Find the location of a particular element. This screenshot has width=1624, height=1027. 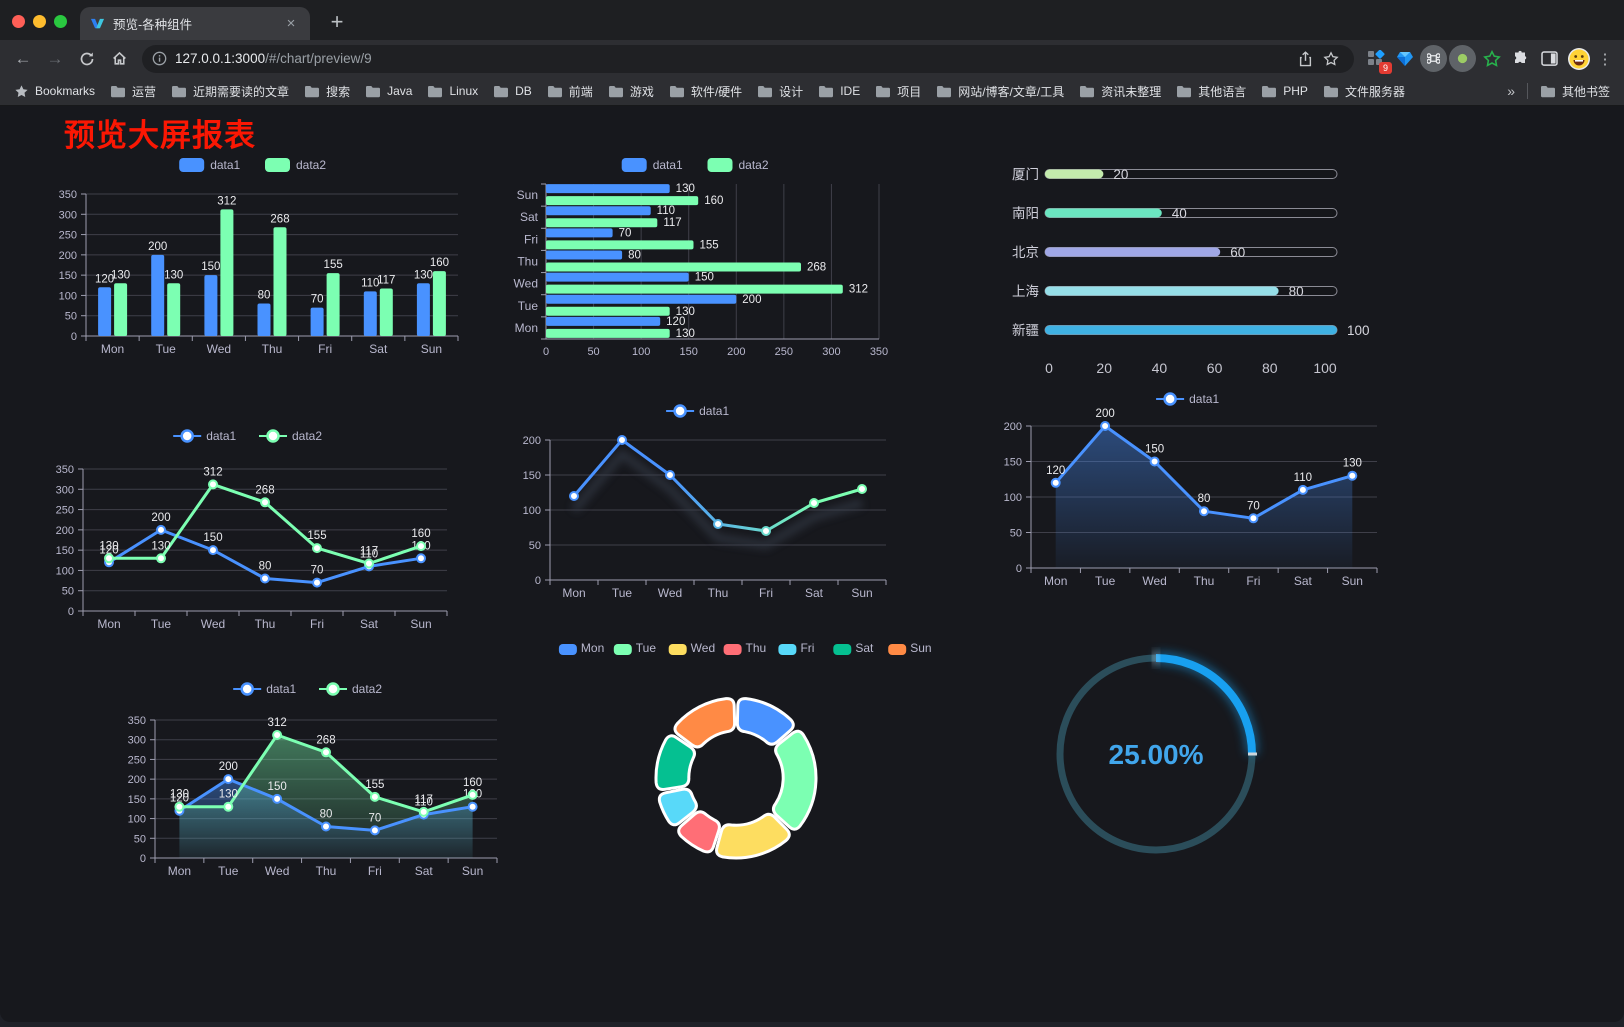

legend-item-Thu: Thu is located at coordinates (745, 648).